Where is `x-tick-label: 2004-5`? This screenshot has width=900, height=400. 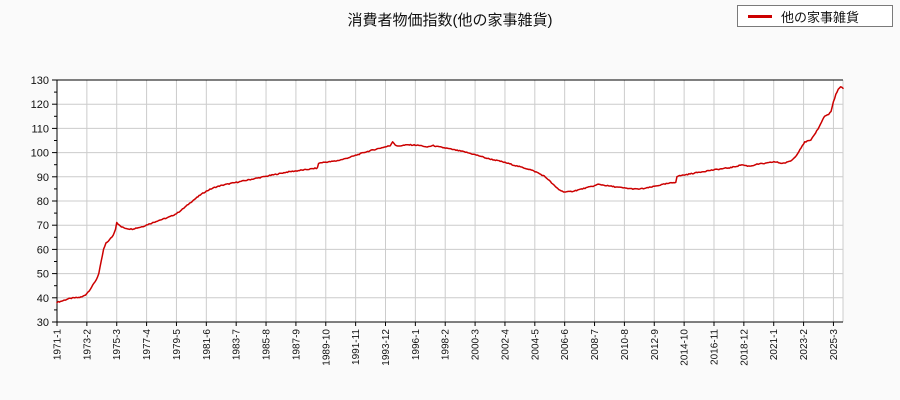
x-tick-label: 2004-5 is located at coordinates (535, 345).